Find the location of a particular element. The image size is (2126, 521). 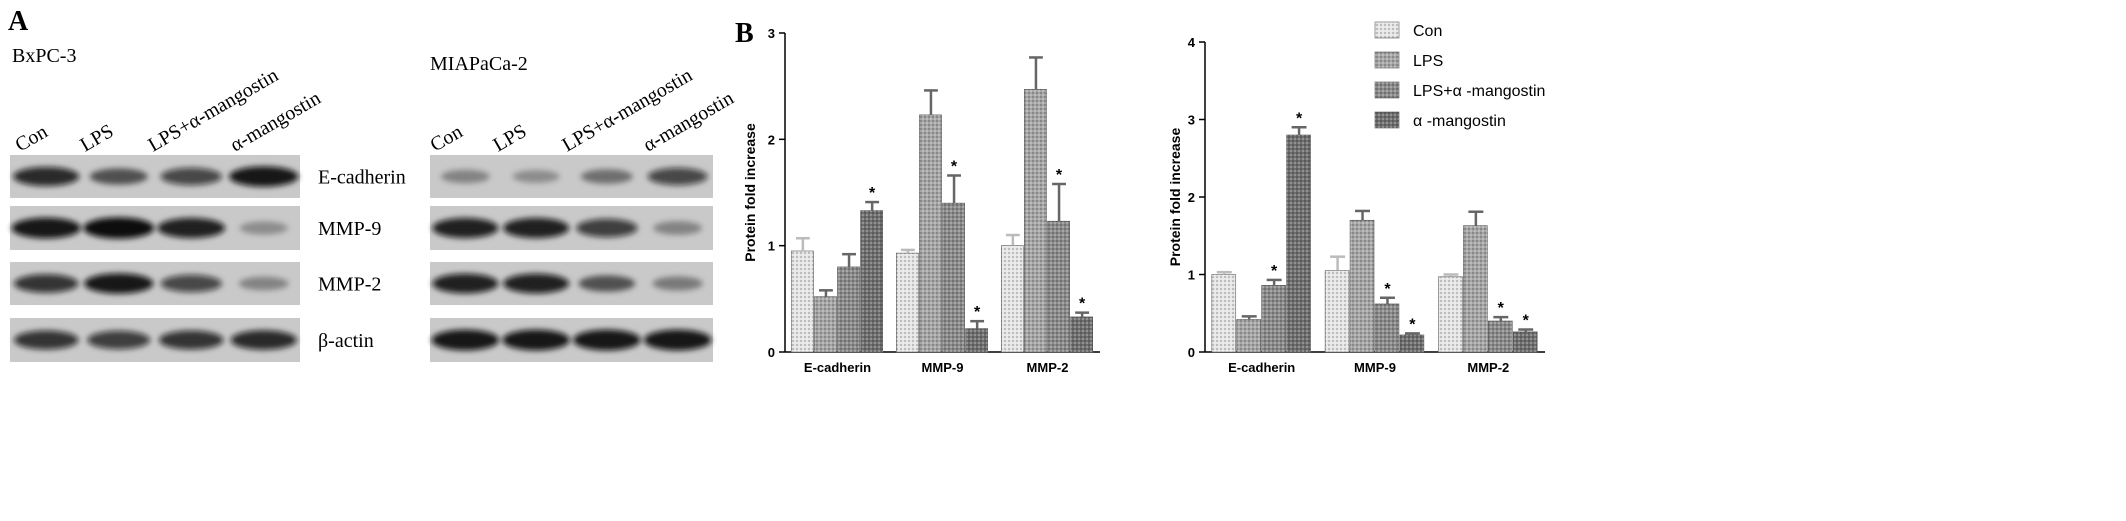

lane-label: Con is located at coordinates (32, 139).